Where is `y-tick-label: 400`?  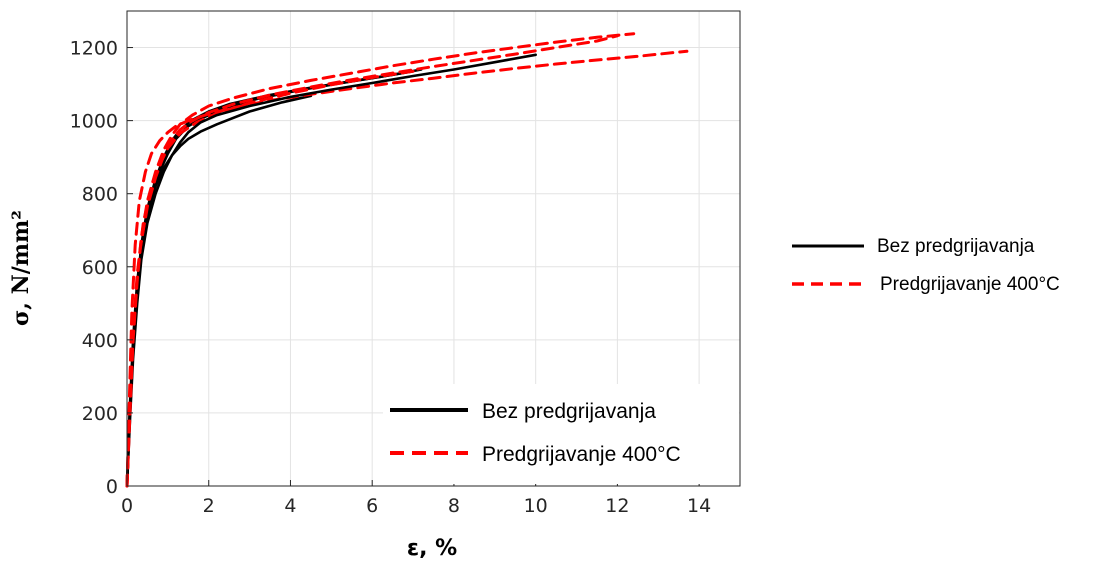 y-tick-label: 400 is located at coordinates (100, 341).